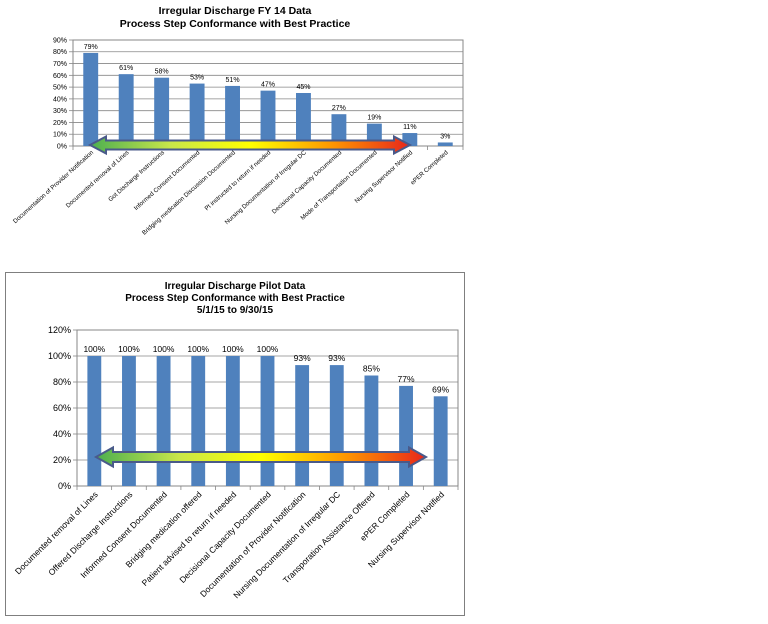 The height and width of the screenshot is (624, 768). I want to click on data-label: 53%, so click(197, 78).